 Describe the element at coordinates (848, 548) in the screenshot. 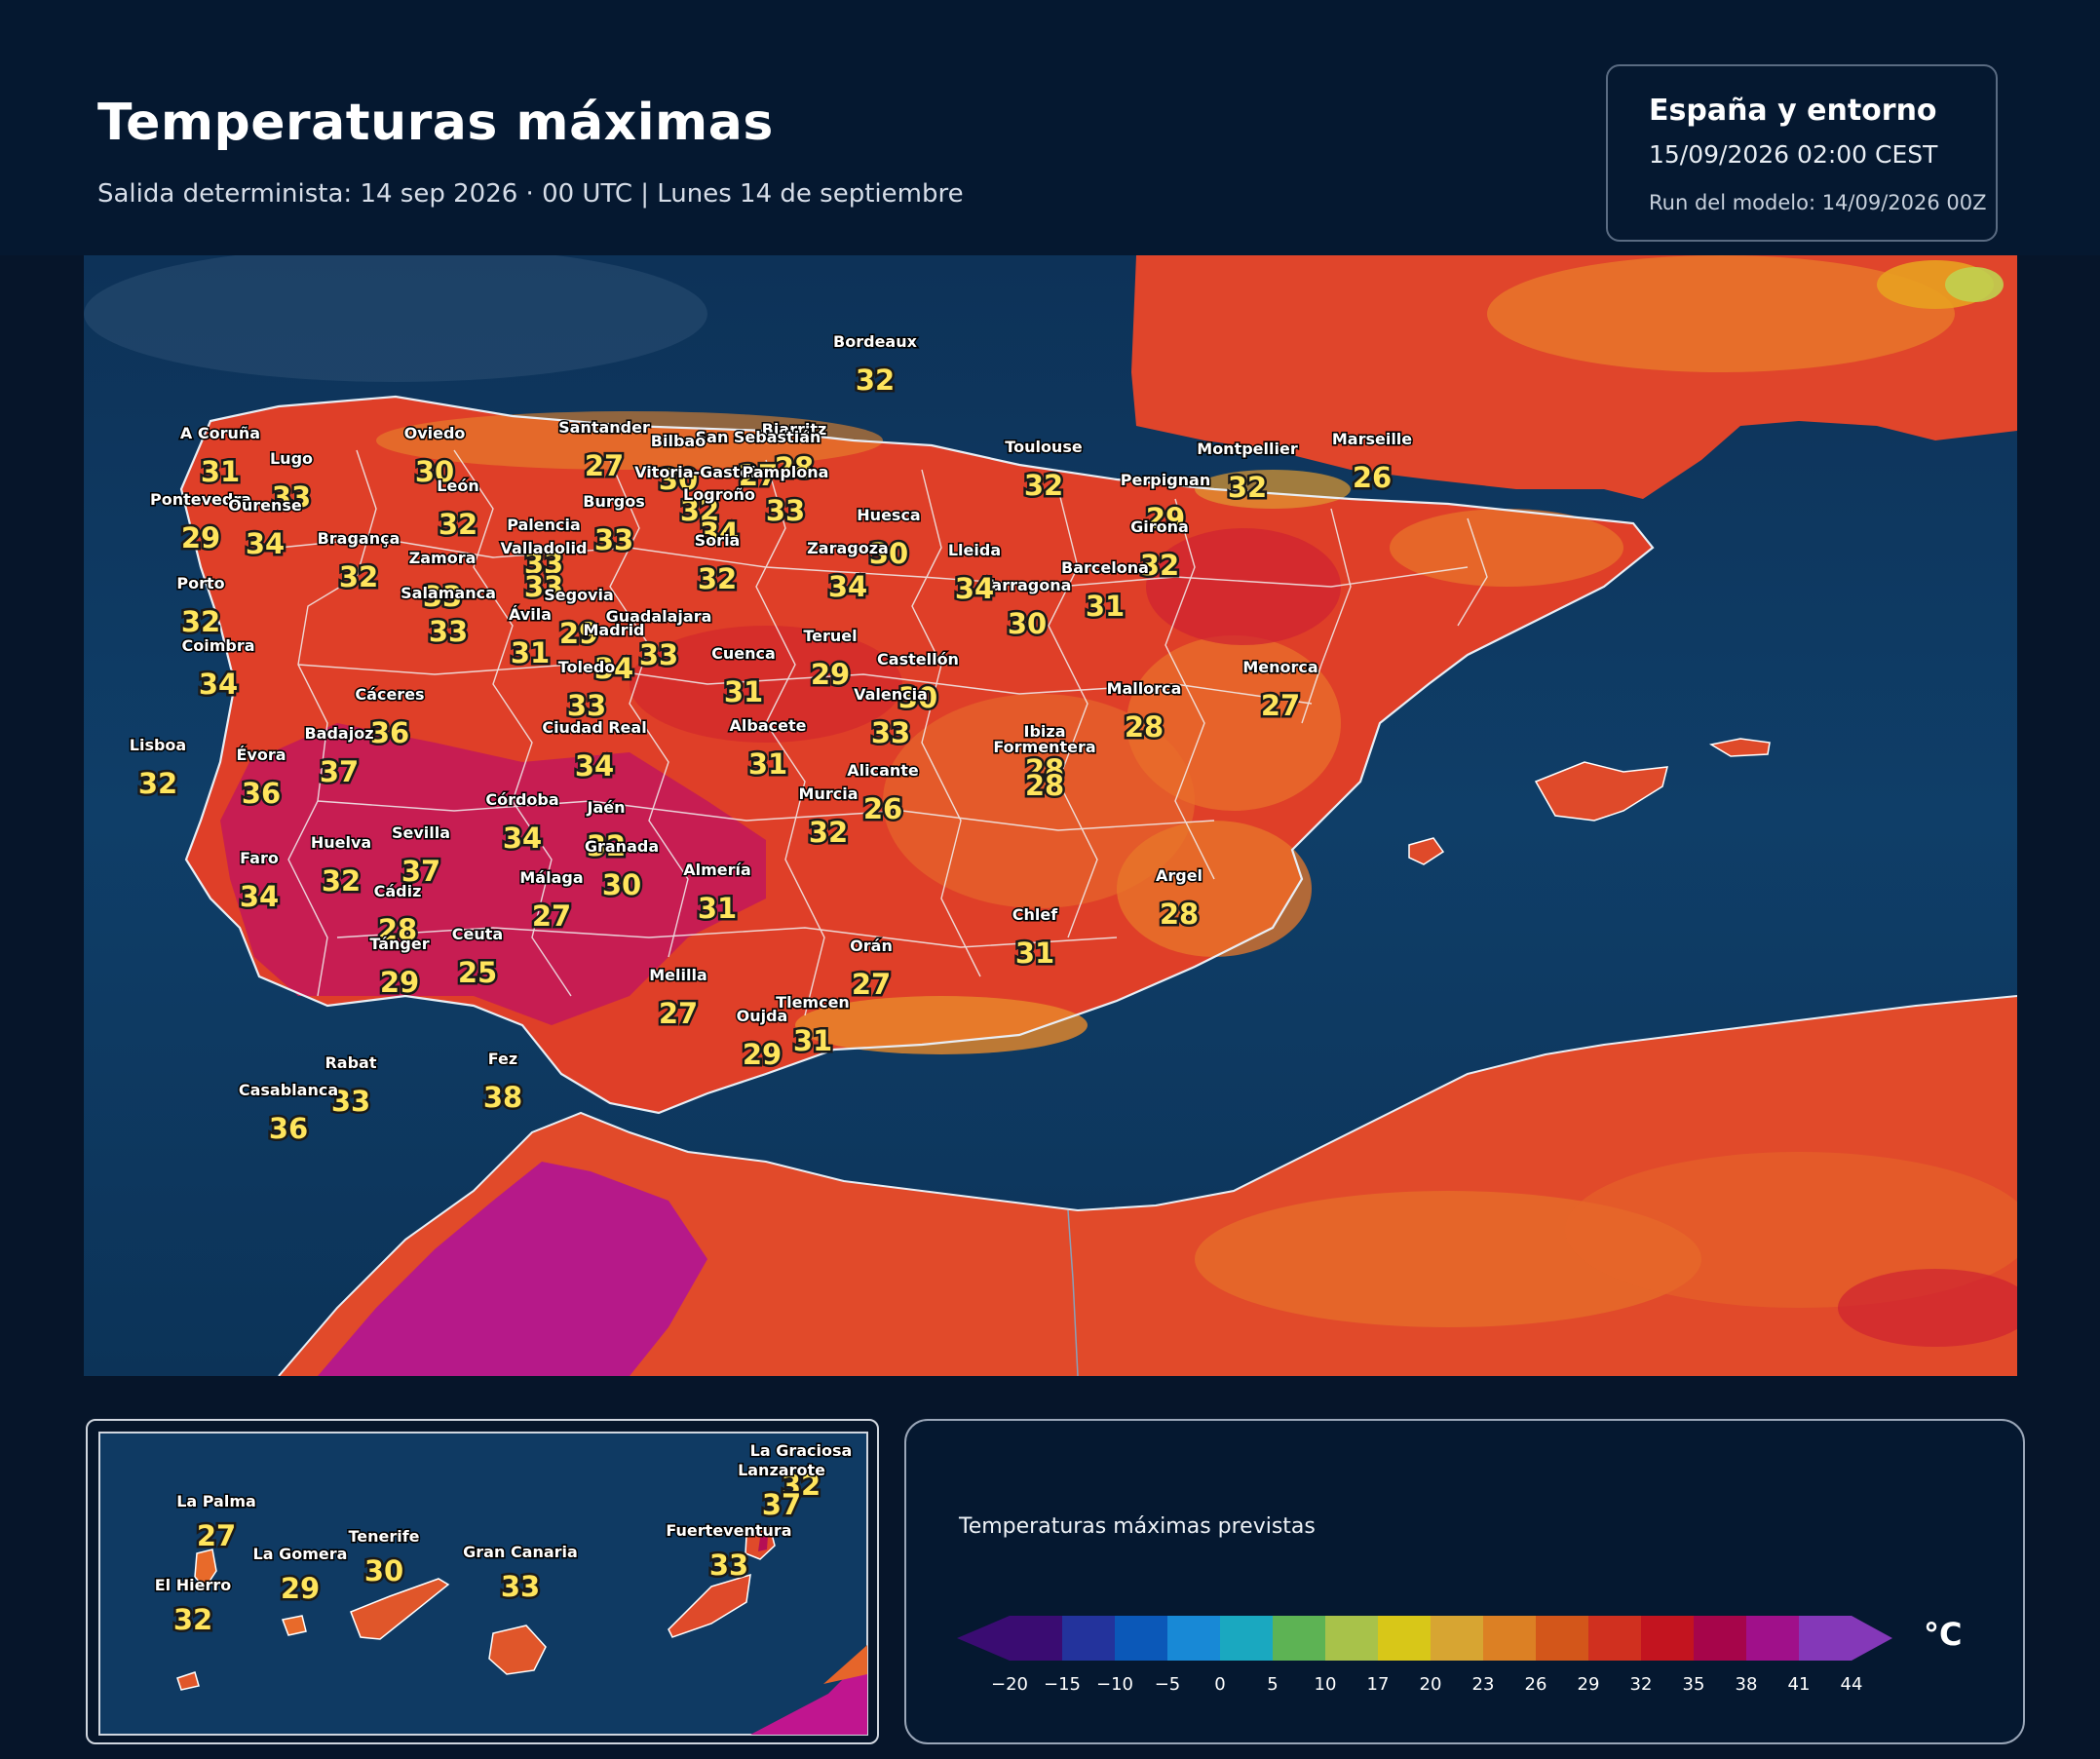

I see `city-name: Zaragoza` at that location.